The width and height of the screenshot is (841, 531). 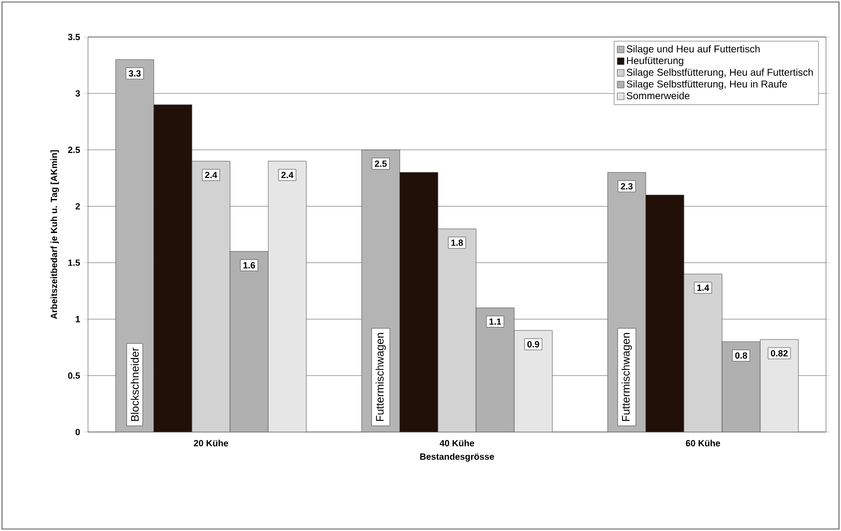 What do you see at coordinates (495, 321) in the screenshot?
I see `data-label: 1.1` at bounding box center [495, 321].